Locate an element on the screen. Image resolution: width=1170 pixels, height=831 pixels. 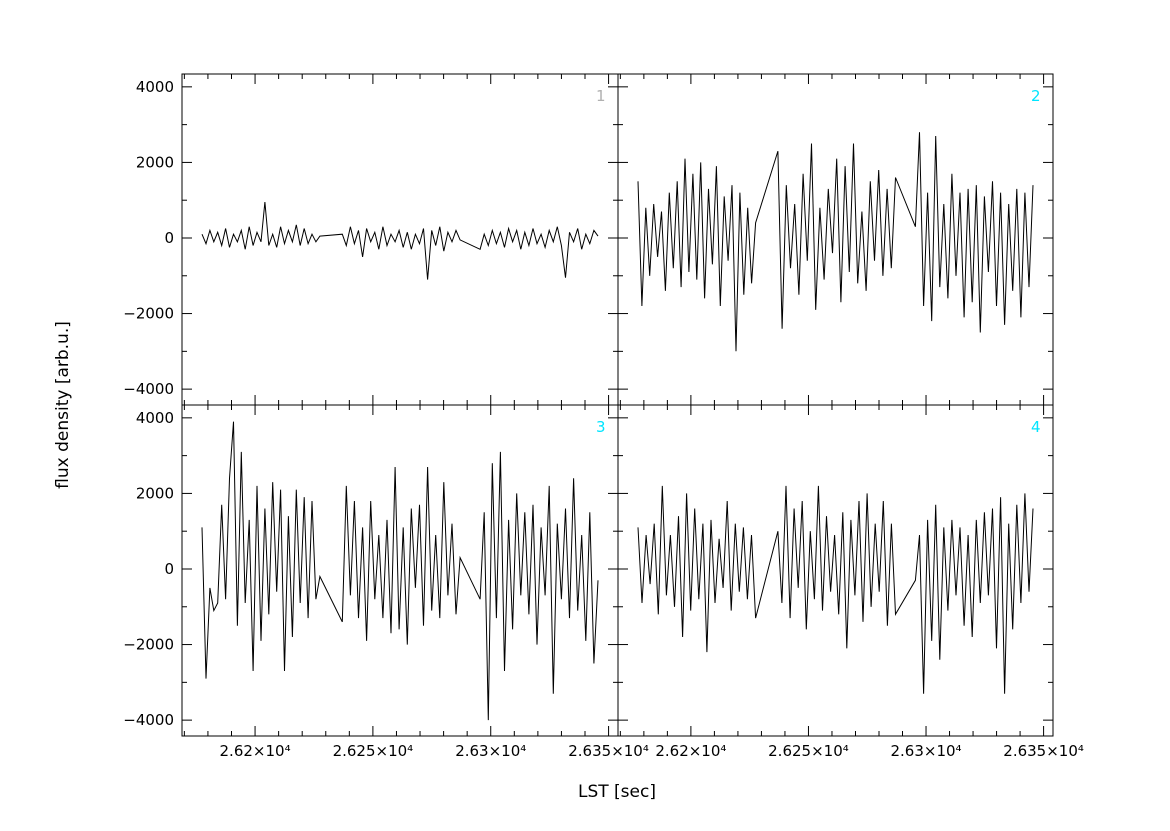
panel-number-label: 3 is located at coordinates (601, 427).